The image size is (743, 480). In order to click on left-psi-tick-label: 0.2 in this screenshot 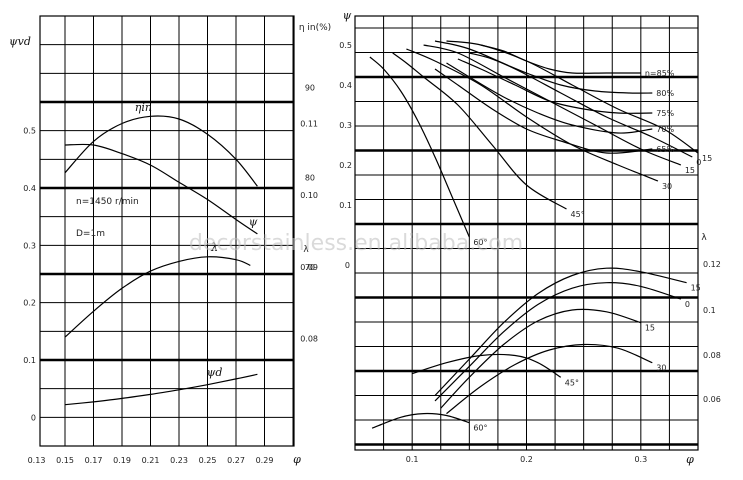, I will do `click(29, 303)`.